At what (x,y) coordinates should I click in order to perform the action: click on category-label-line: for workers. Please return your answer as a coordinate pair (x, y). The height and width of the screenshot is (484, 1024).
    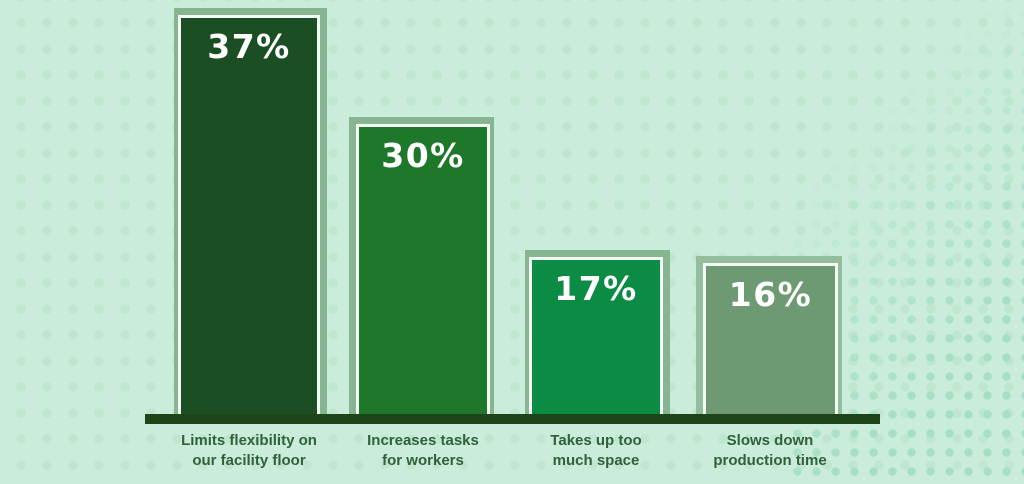
    Looking at the image, I should click on (423, 461).